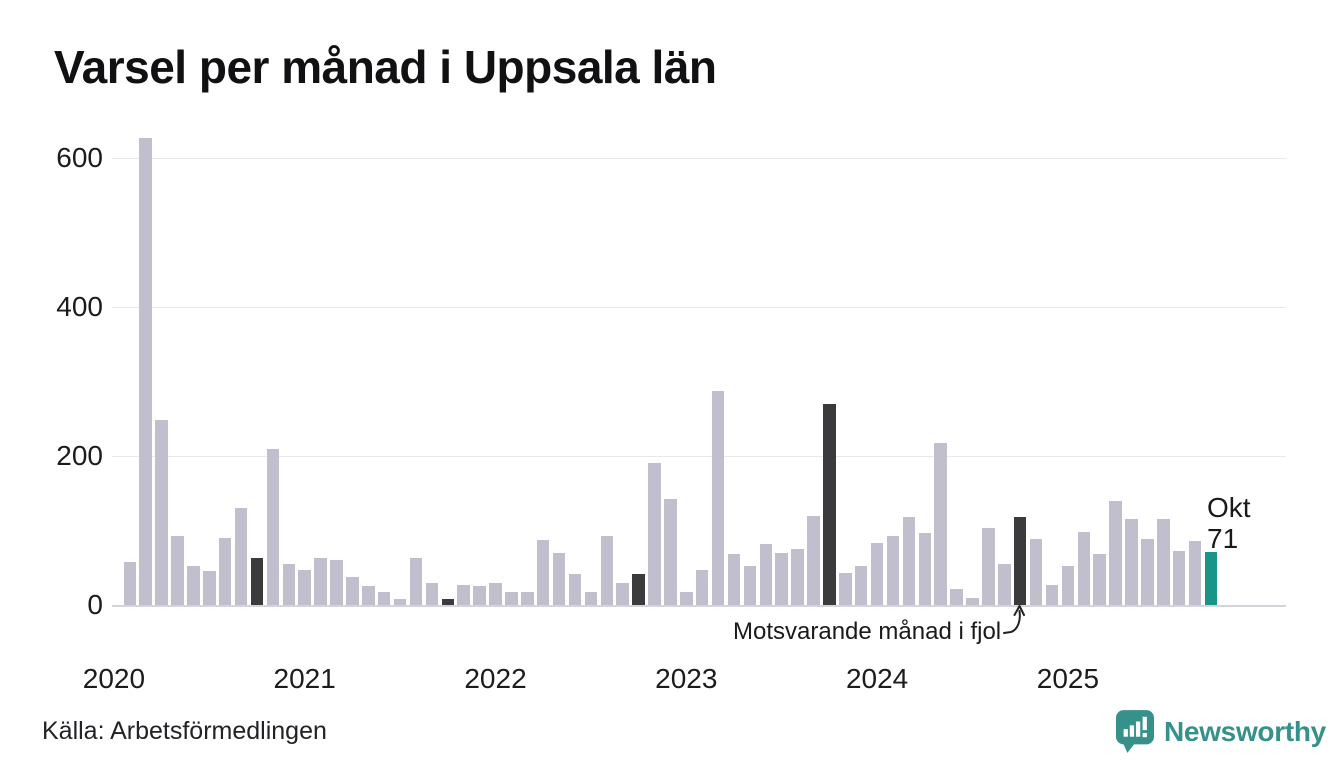 This screenshot has width=1340, height=780. What do you see at coordinates (304, 678) in the screenshot?
I see `x-tick-label: 2021` at bounding box center [304, 678].